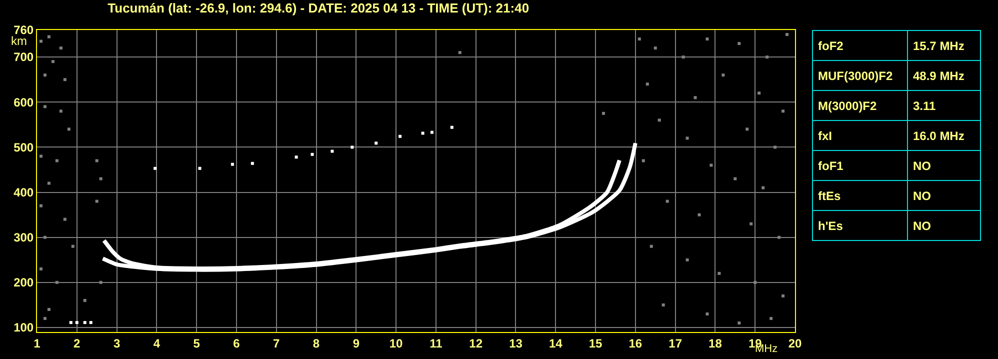 Image resolution: width=998 pixels, height=359 pixels. I want to click on x-tick-label: 16, so click(635, 343).